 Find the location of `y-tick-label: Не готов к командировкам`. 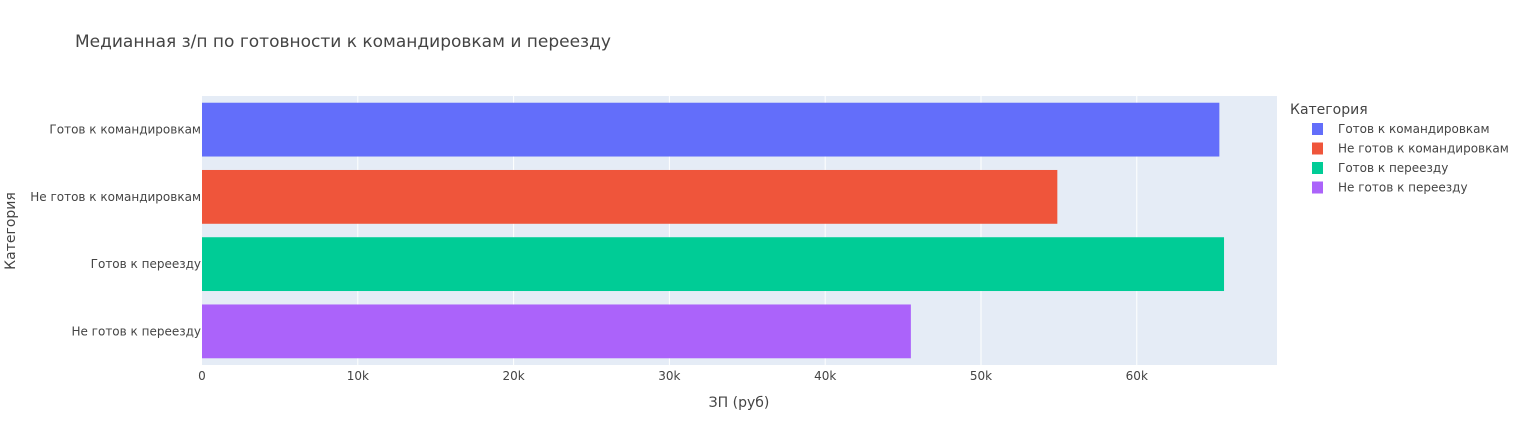

y-tick-label: Не готов к командировкам is located at coordinates (115, 197).